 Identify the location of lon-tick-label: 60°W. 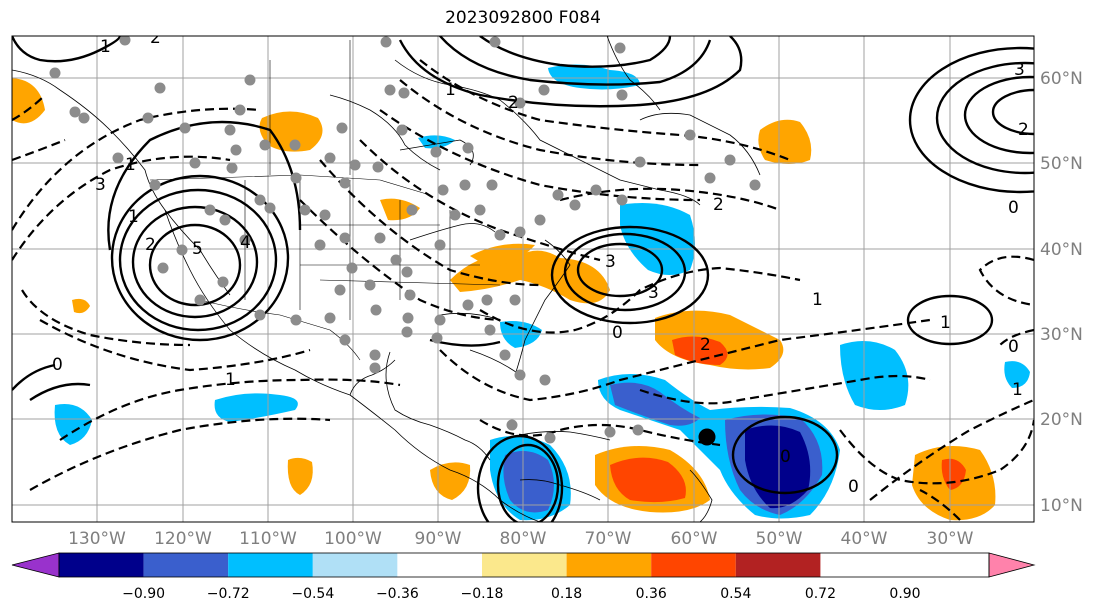
(694, 539).